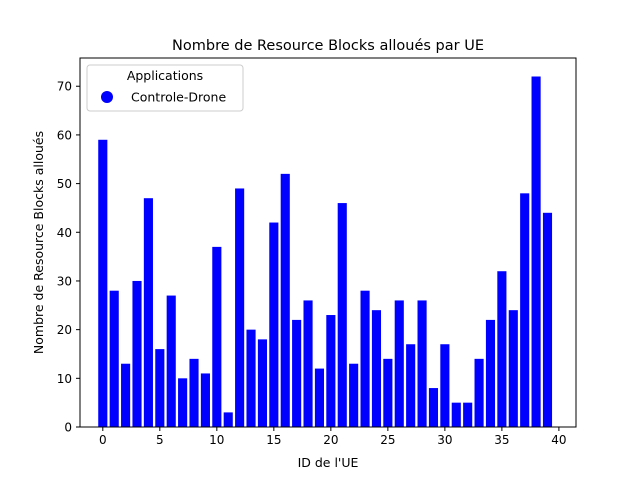 This screenshot has height=480, width=640. Describe the element at coordinates (328, 46) in the screenshot. I see `chart-title: Nombre de Resource Blocks alloués par UE` at that location.